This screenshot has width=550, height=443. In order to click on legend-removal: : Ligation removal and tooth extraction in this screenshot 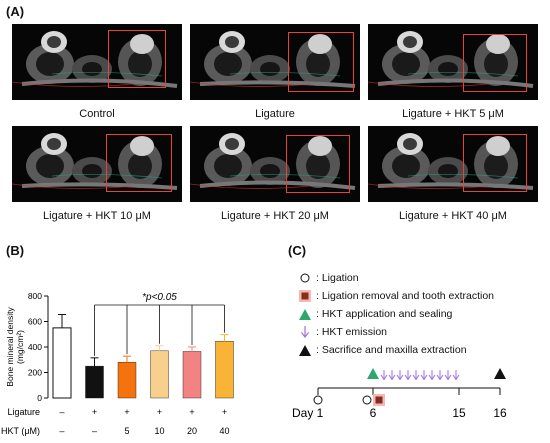, I will do `click(396, 296)`.